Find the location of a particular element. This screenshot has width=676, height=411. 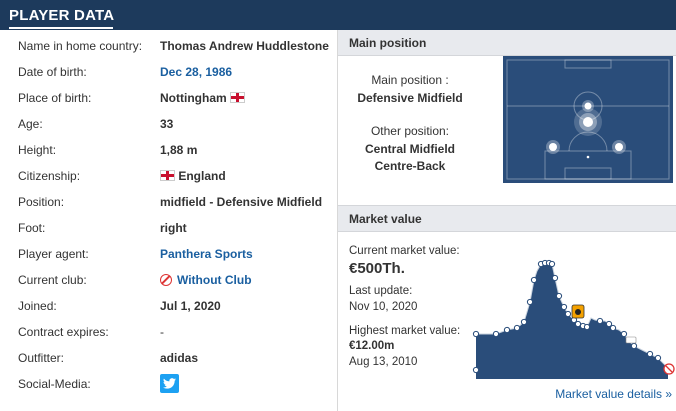

title-underline is located at coordinates (61, 28).